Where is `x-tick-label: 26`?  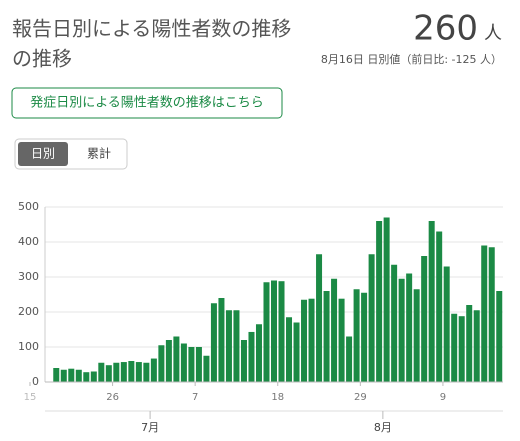 x-tick-label: 26 is located at coordinates (112, 397).